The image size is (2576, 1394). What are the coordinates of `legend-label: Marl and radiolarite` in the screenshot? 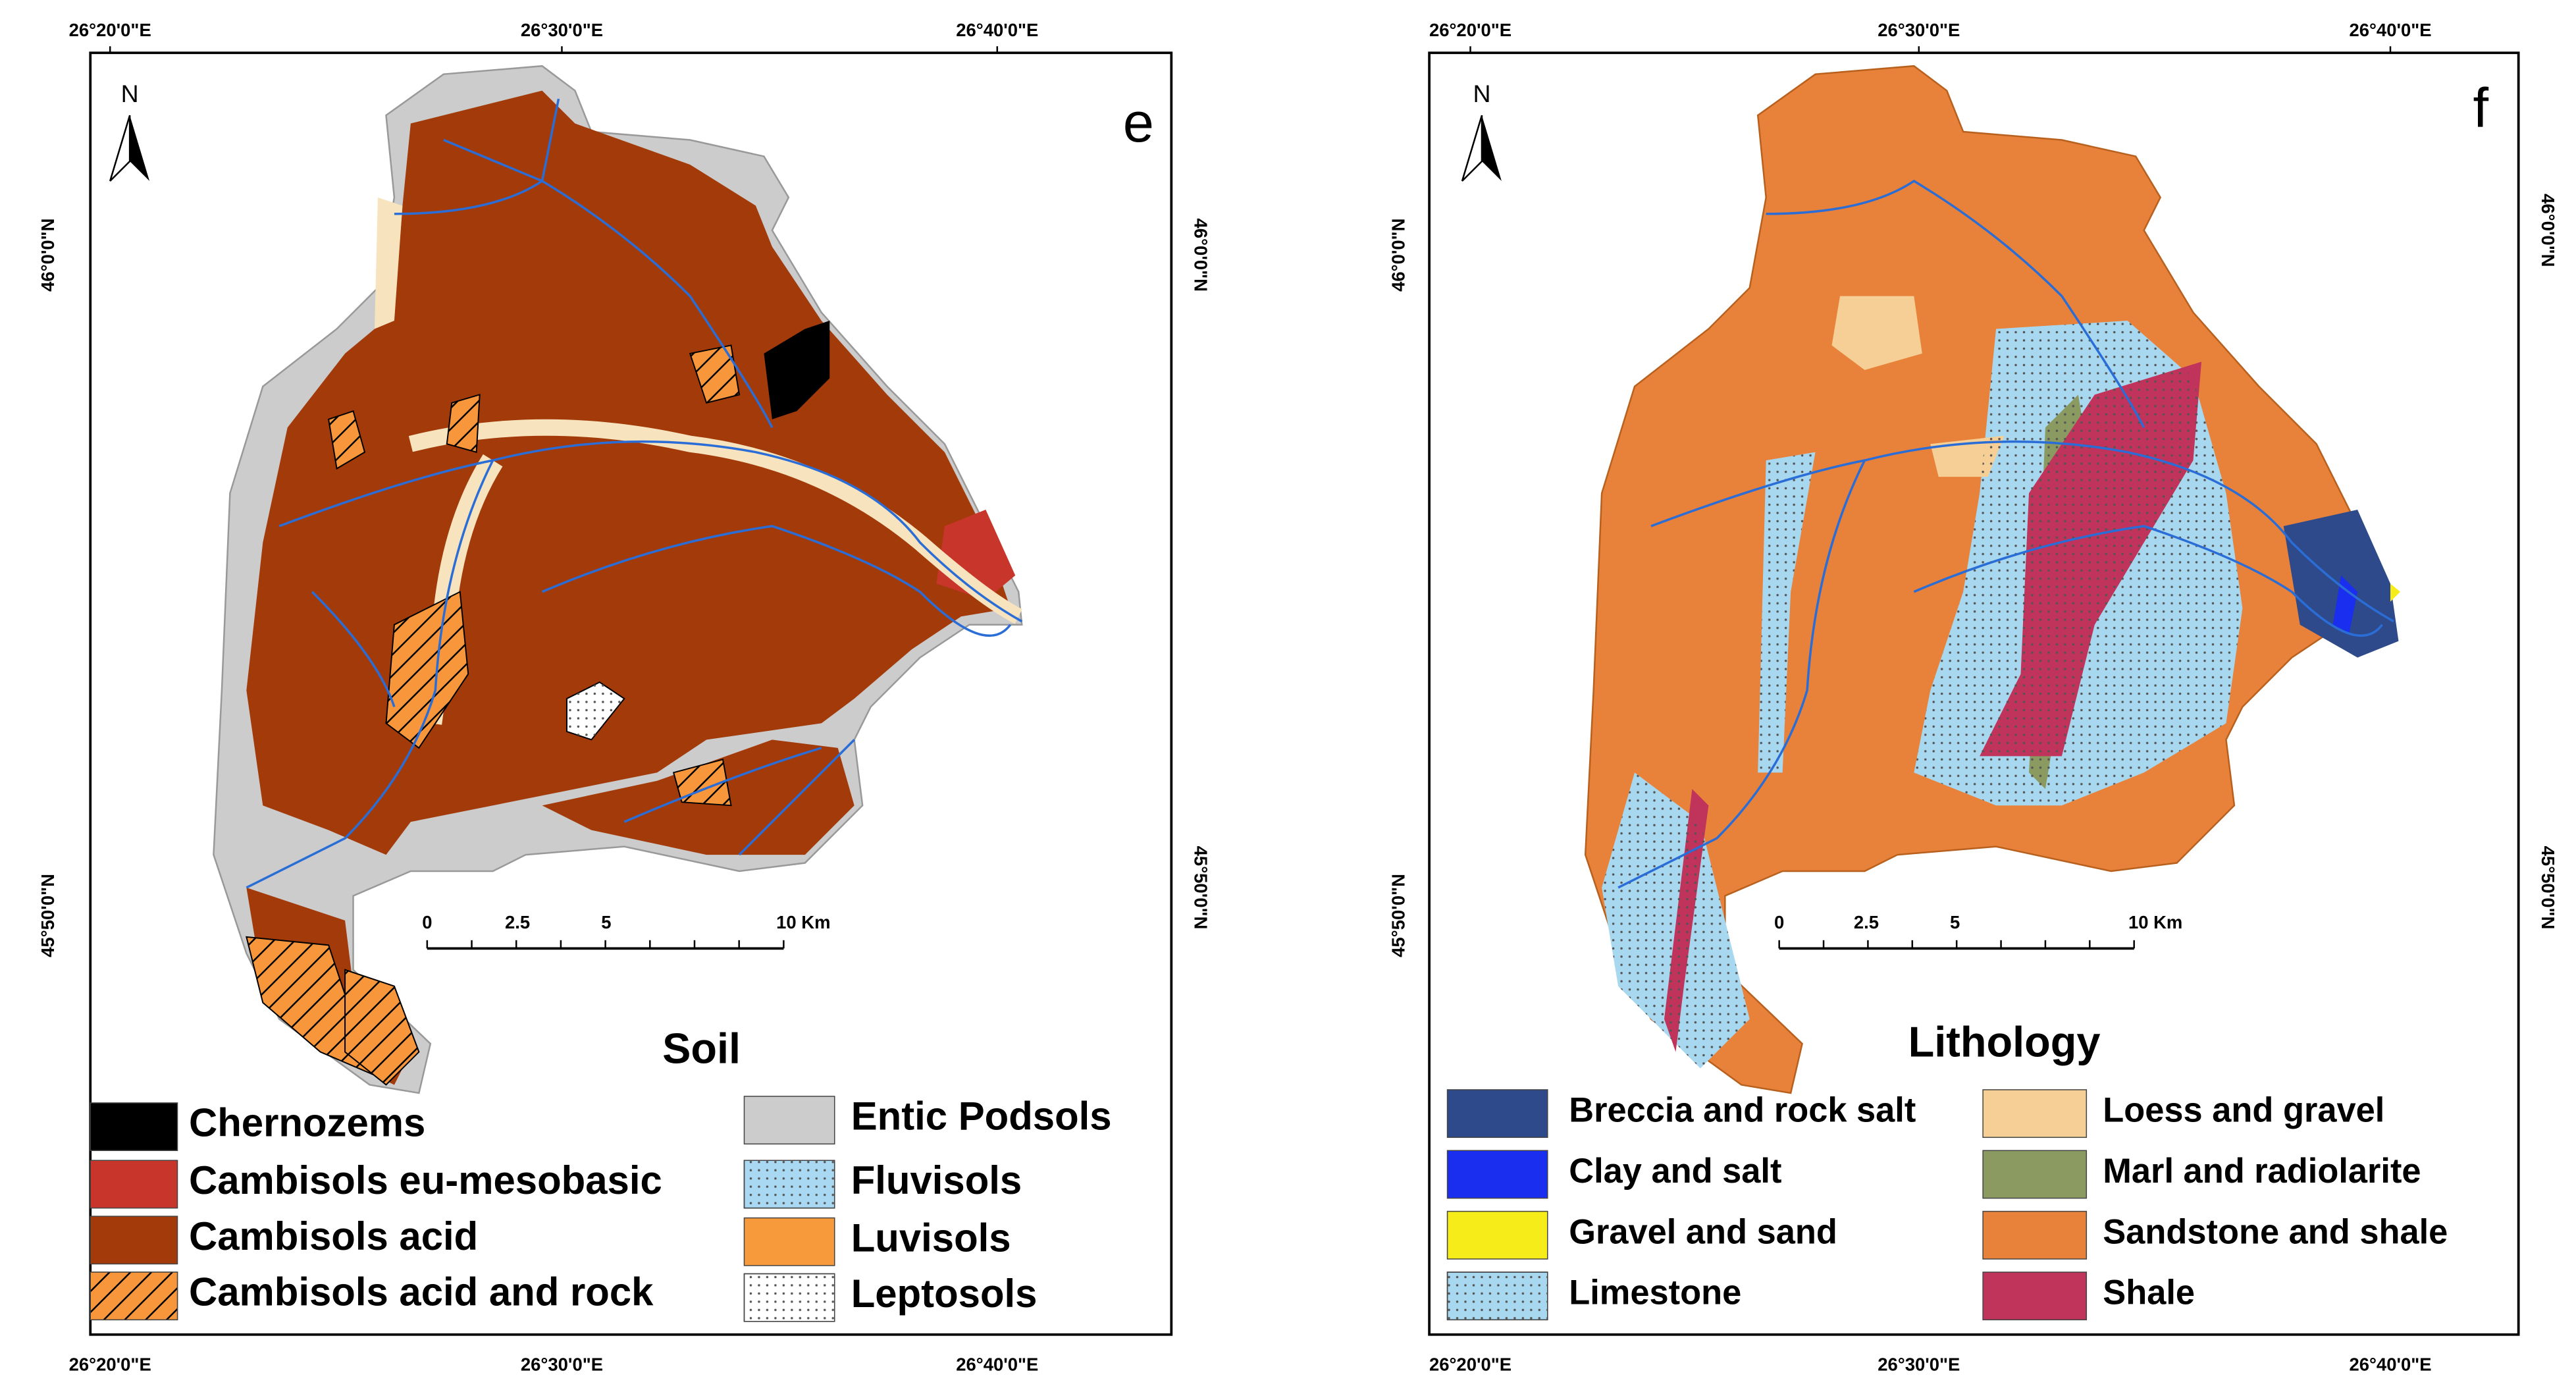 It's located at (2262, 1171).